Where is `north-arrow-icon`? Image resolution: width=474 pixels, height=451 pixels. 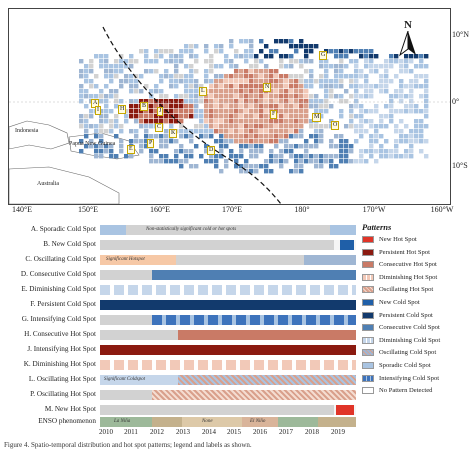
north-arrow-icon is located at coordinates (407, 43).